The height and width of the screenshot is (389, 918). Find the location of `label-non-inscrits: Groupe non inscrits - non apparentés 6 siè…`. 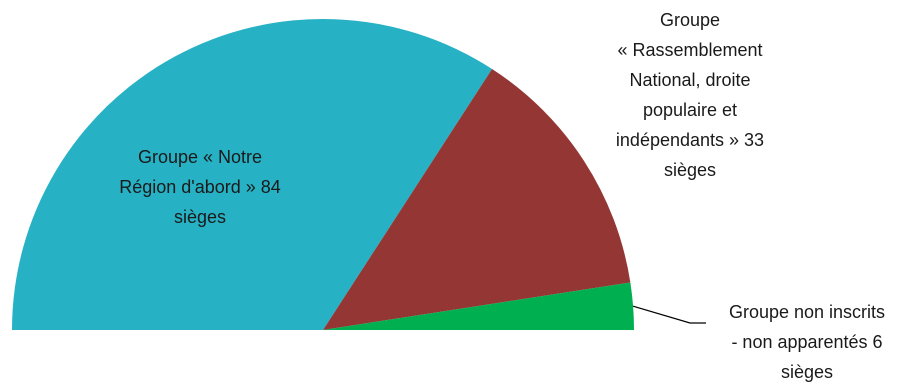

label-non-inscrits: Groupe non inscrits - non apparentés 6 siè… is located at coordinates (807, 342).